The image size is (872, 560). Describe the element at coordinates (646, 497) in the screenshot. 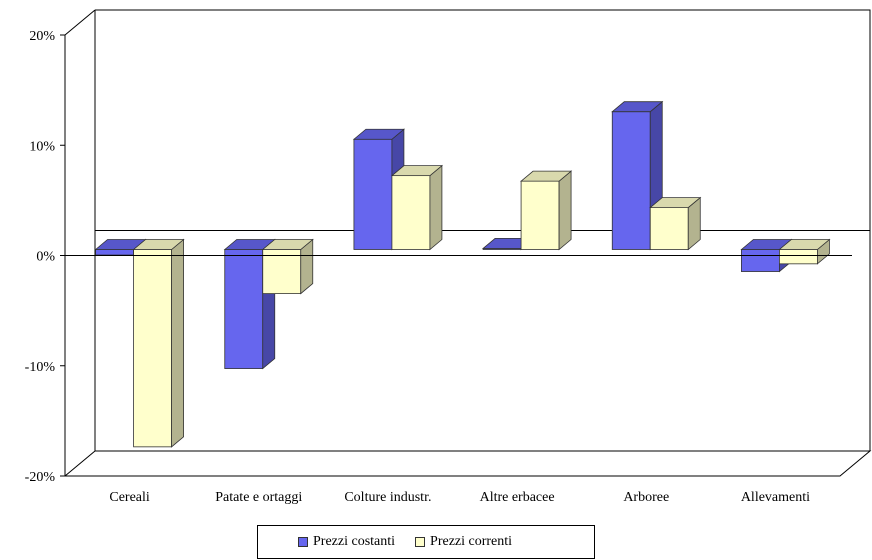

I see `x-tick-label: Arboree` at that location.